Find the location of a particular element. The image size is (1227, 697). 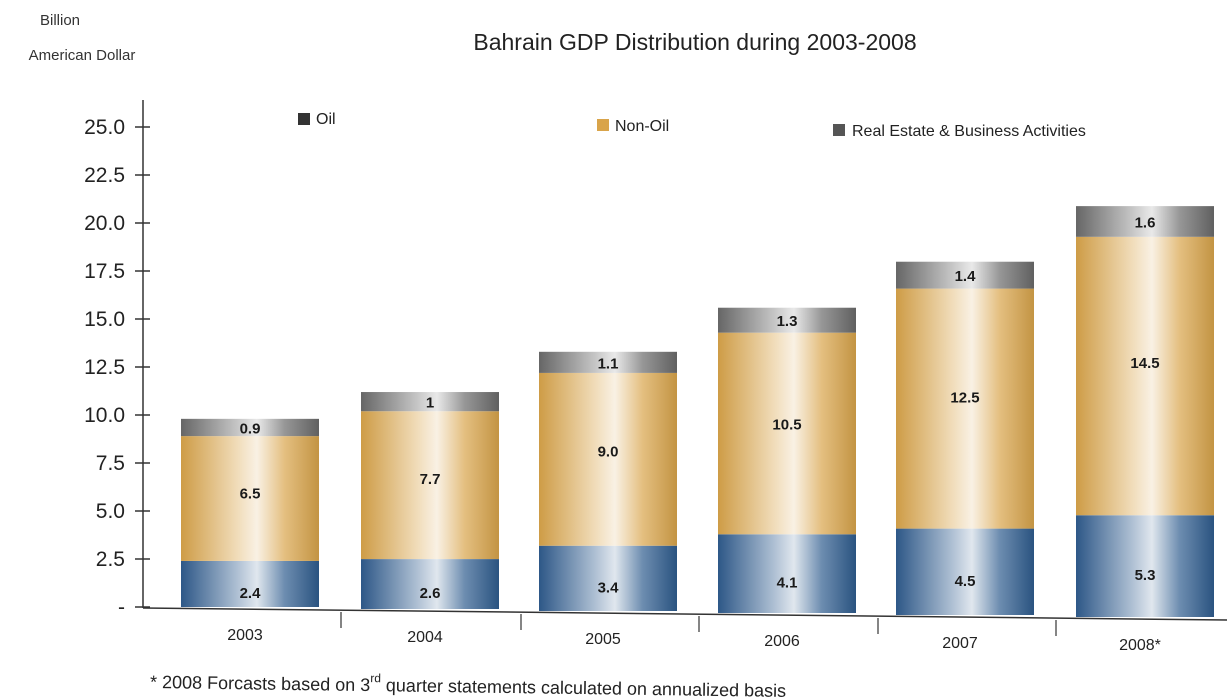

legend-label-oil: Oil is located at coordinates (326, 119).